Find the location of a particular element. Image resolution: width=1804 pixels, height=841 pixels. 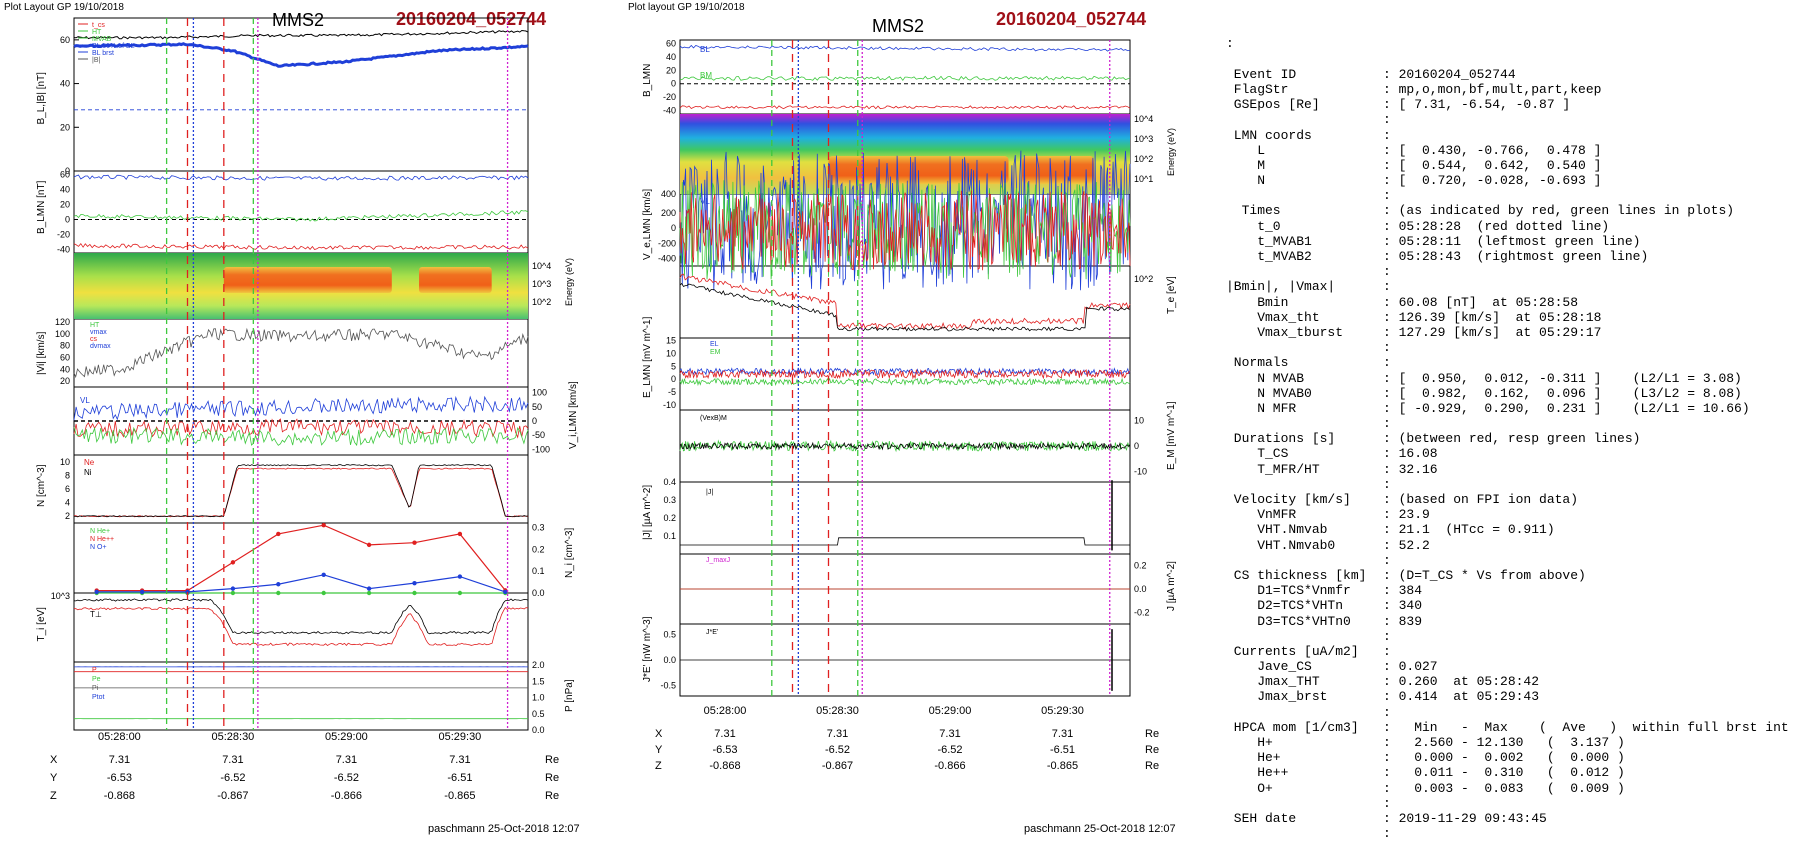

info-key: Times is located at coordinates (1253, 211).